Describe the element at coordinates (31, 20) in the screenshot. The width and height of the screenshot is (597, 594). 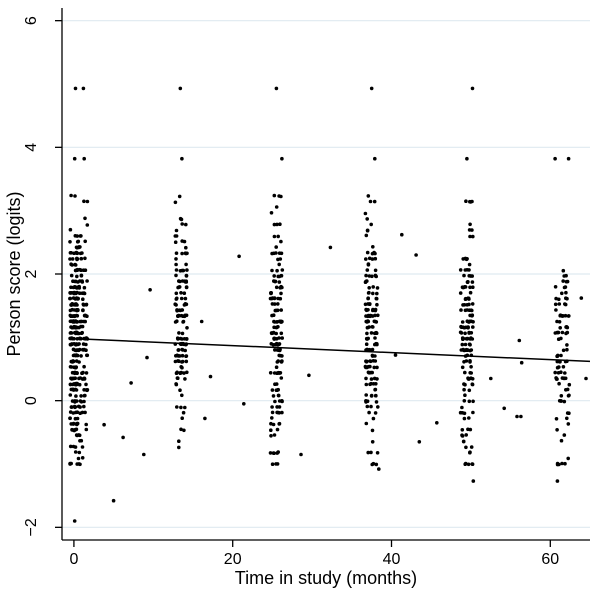
I see `y-tick-label: 6` at that location.